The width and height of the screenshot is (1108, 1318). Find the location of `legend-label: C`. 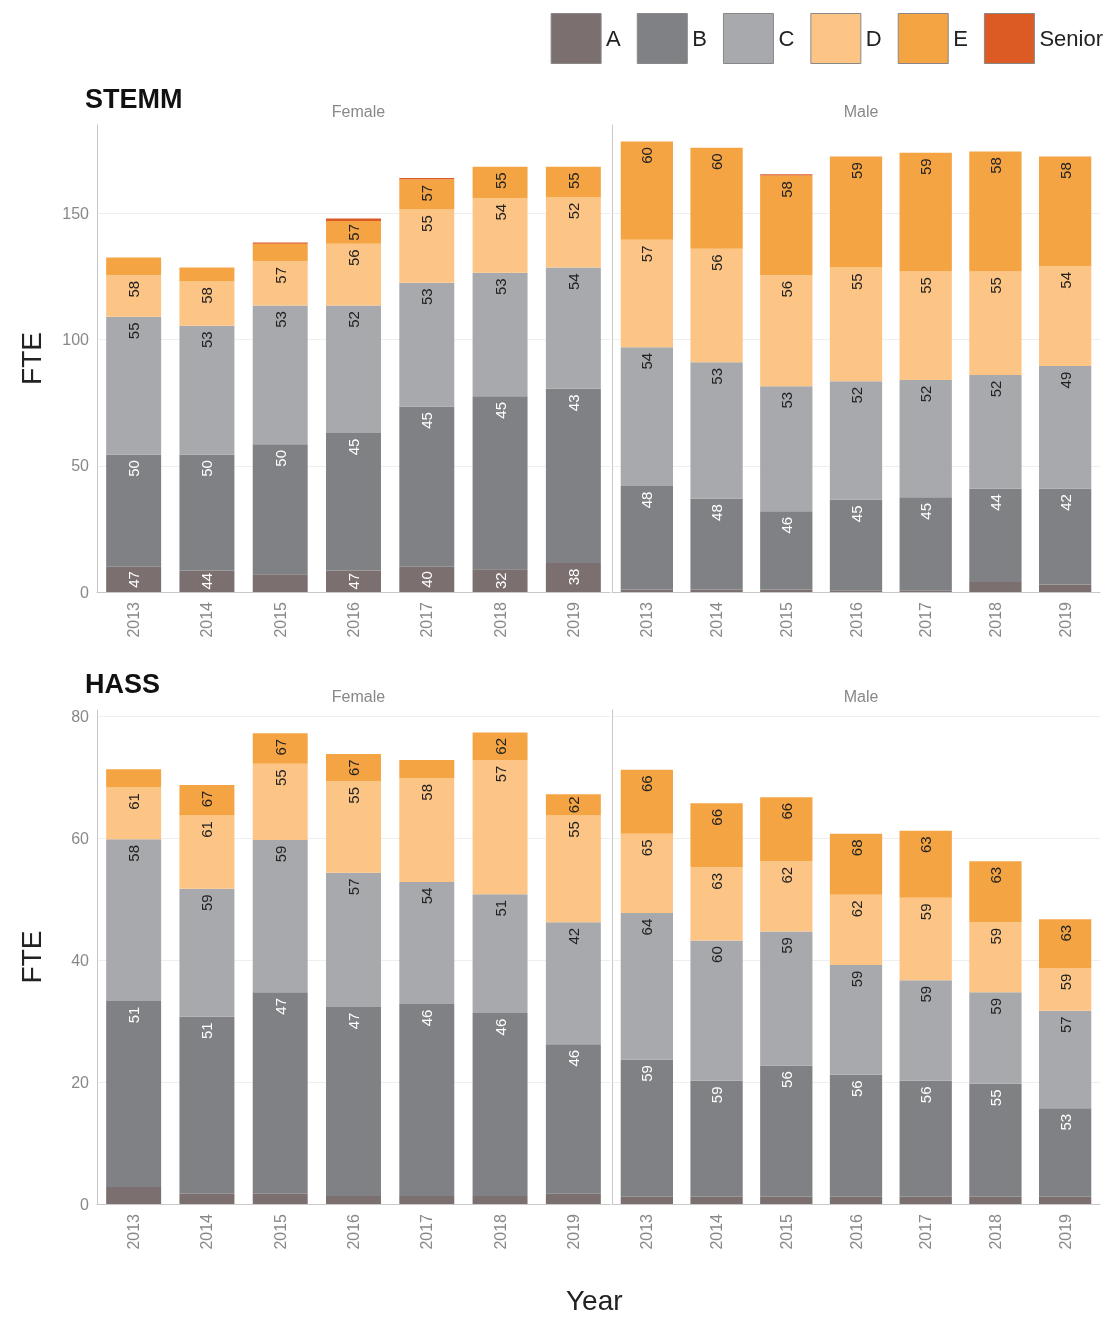

legend-label: C is located at coordinates (786, 38).